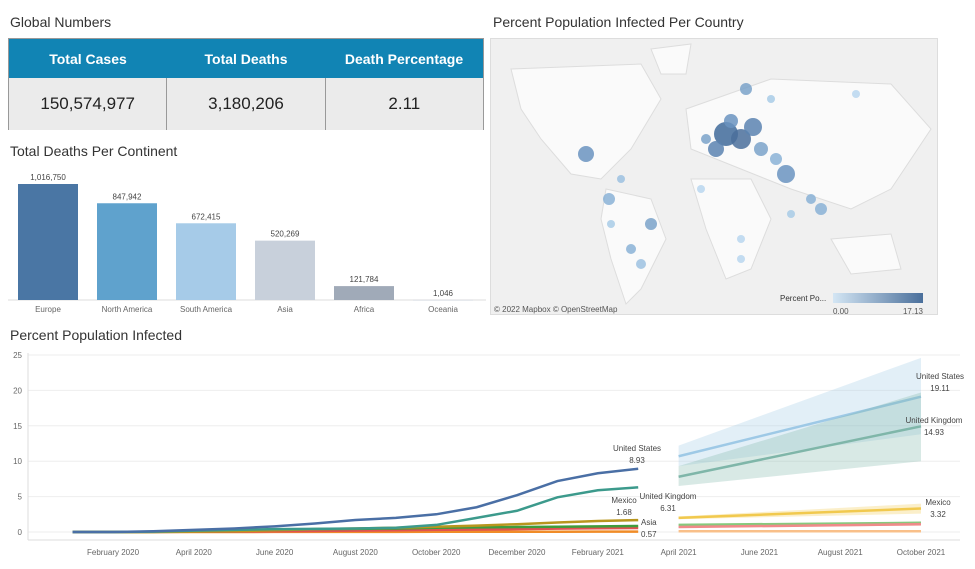 The width and height of the screenshot is (975, 569). Describe the element at coordinates (94, 151) in the screenshot. I see `bar-chart-title: Total Deaths Per Continent` at that location.